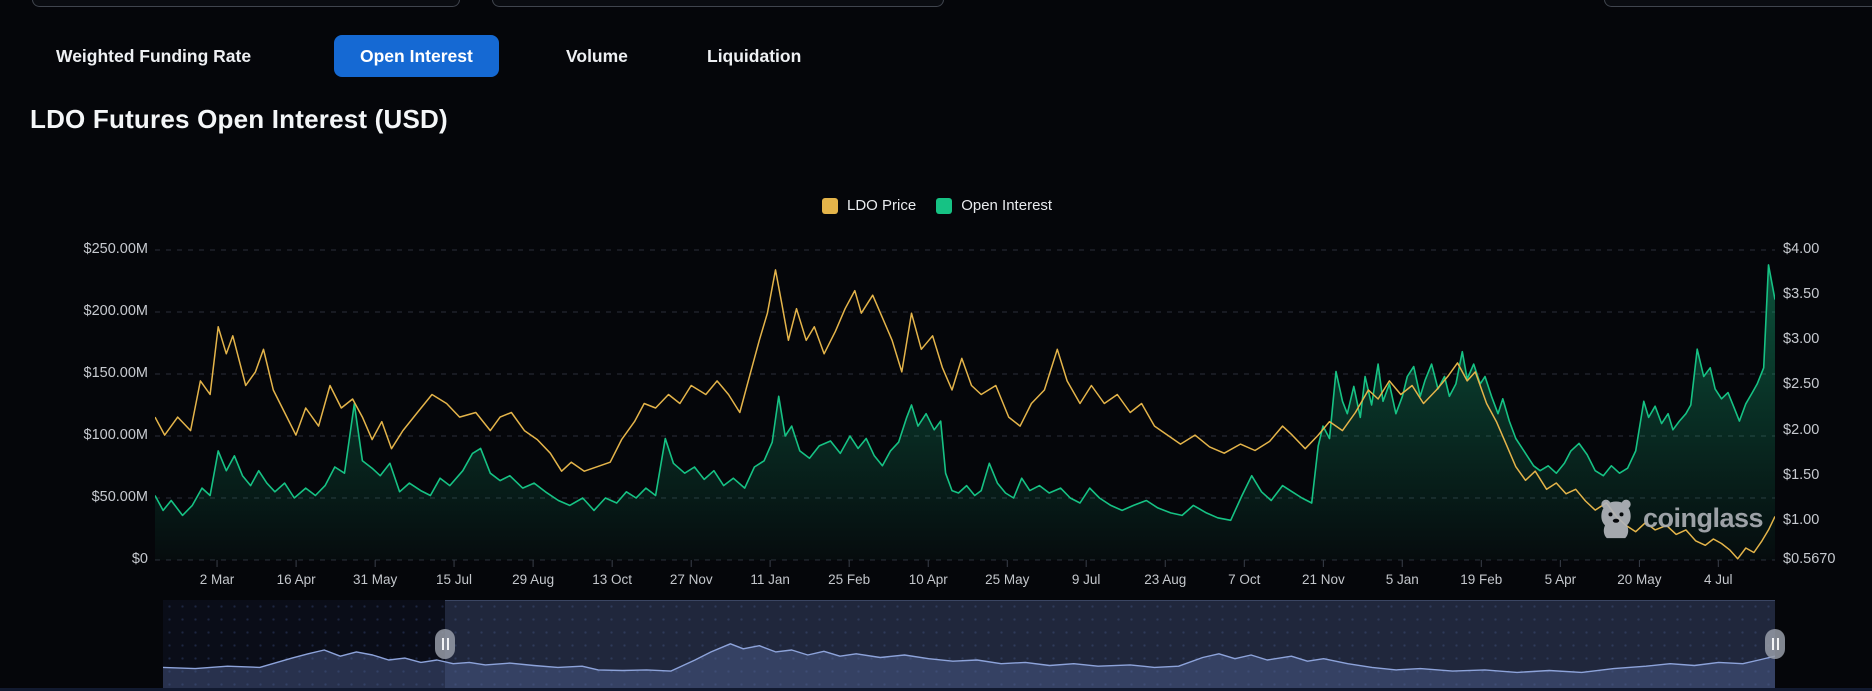 This screenshot has height=691, width=1872. Describe the element at coordinates (454, 579) in the screenshot. I see `x-axis-label: 15 Jul` at that location.